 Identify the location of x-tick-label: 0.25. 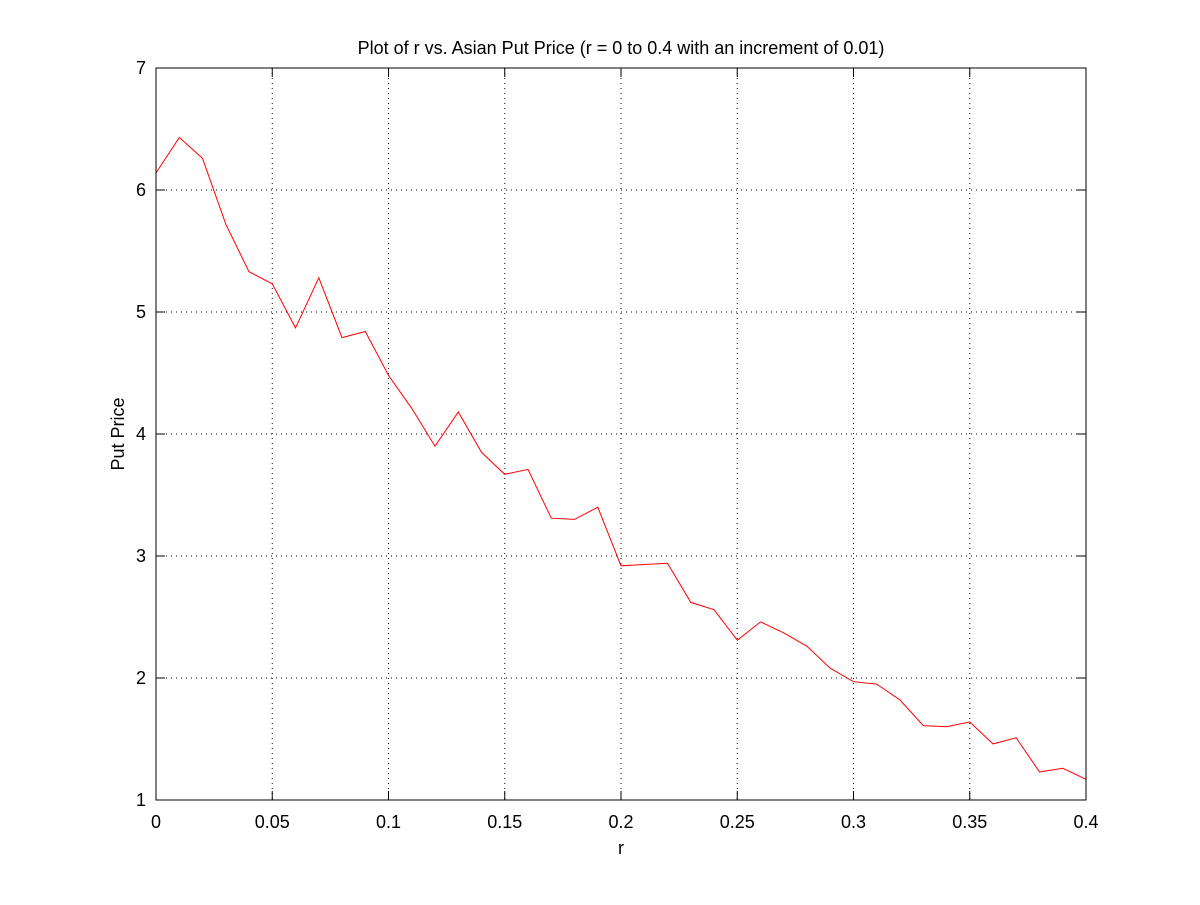
(737, 822).